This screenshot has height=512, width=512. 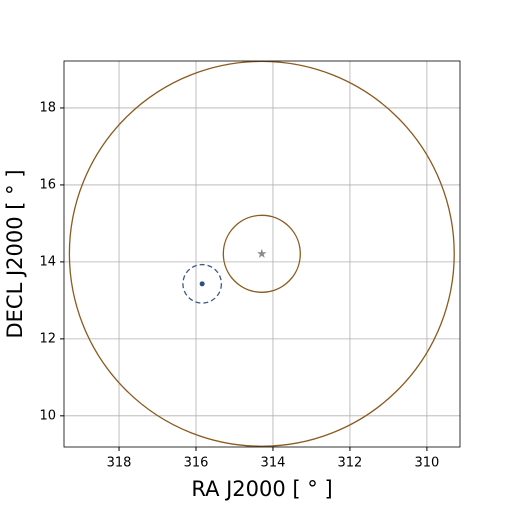 What do you see at coordinates (47, 184) in the screenshot?
I see `y-tick-label: 16` at bounding box center [47, 184].